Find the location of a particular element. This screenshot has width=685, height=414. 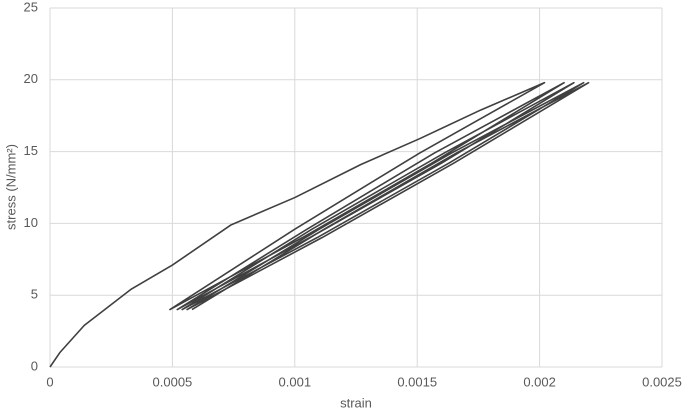

x-tick-label: 0.0005 is located at coordinates (173, 381).